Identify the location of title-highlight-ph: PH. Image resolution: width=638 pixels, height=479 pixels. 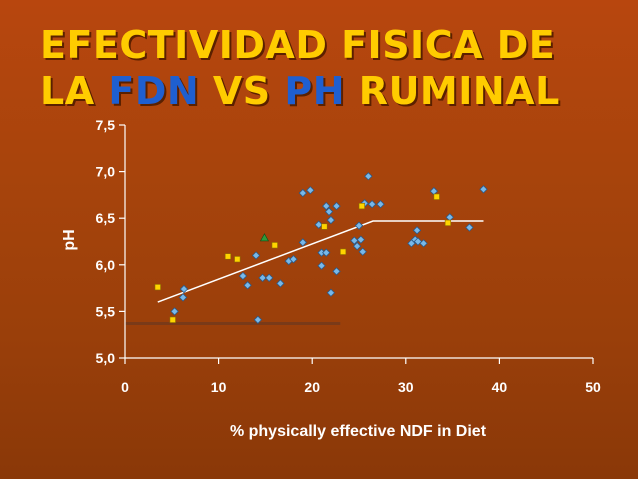
(315, 91).